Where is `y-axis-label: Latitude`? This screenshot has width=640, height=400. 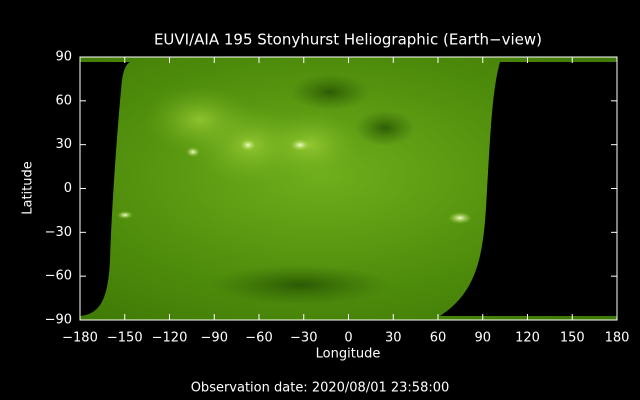
y-axis-label: Latitude is located at coordinates (28, 188).